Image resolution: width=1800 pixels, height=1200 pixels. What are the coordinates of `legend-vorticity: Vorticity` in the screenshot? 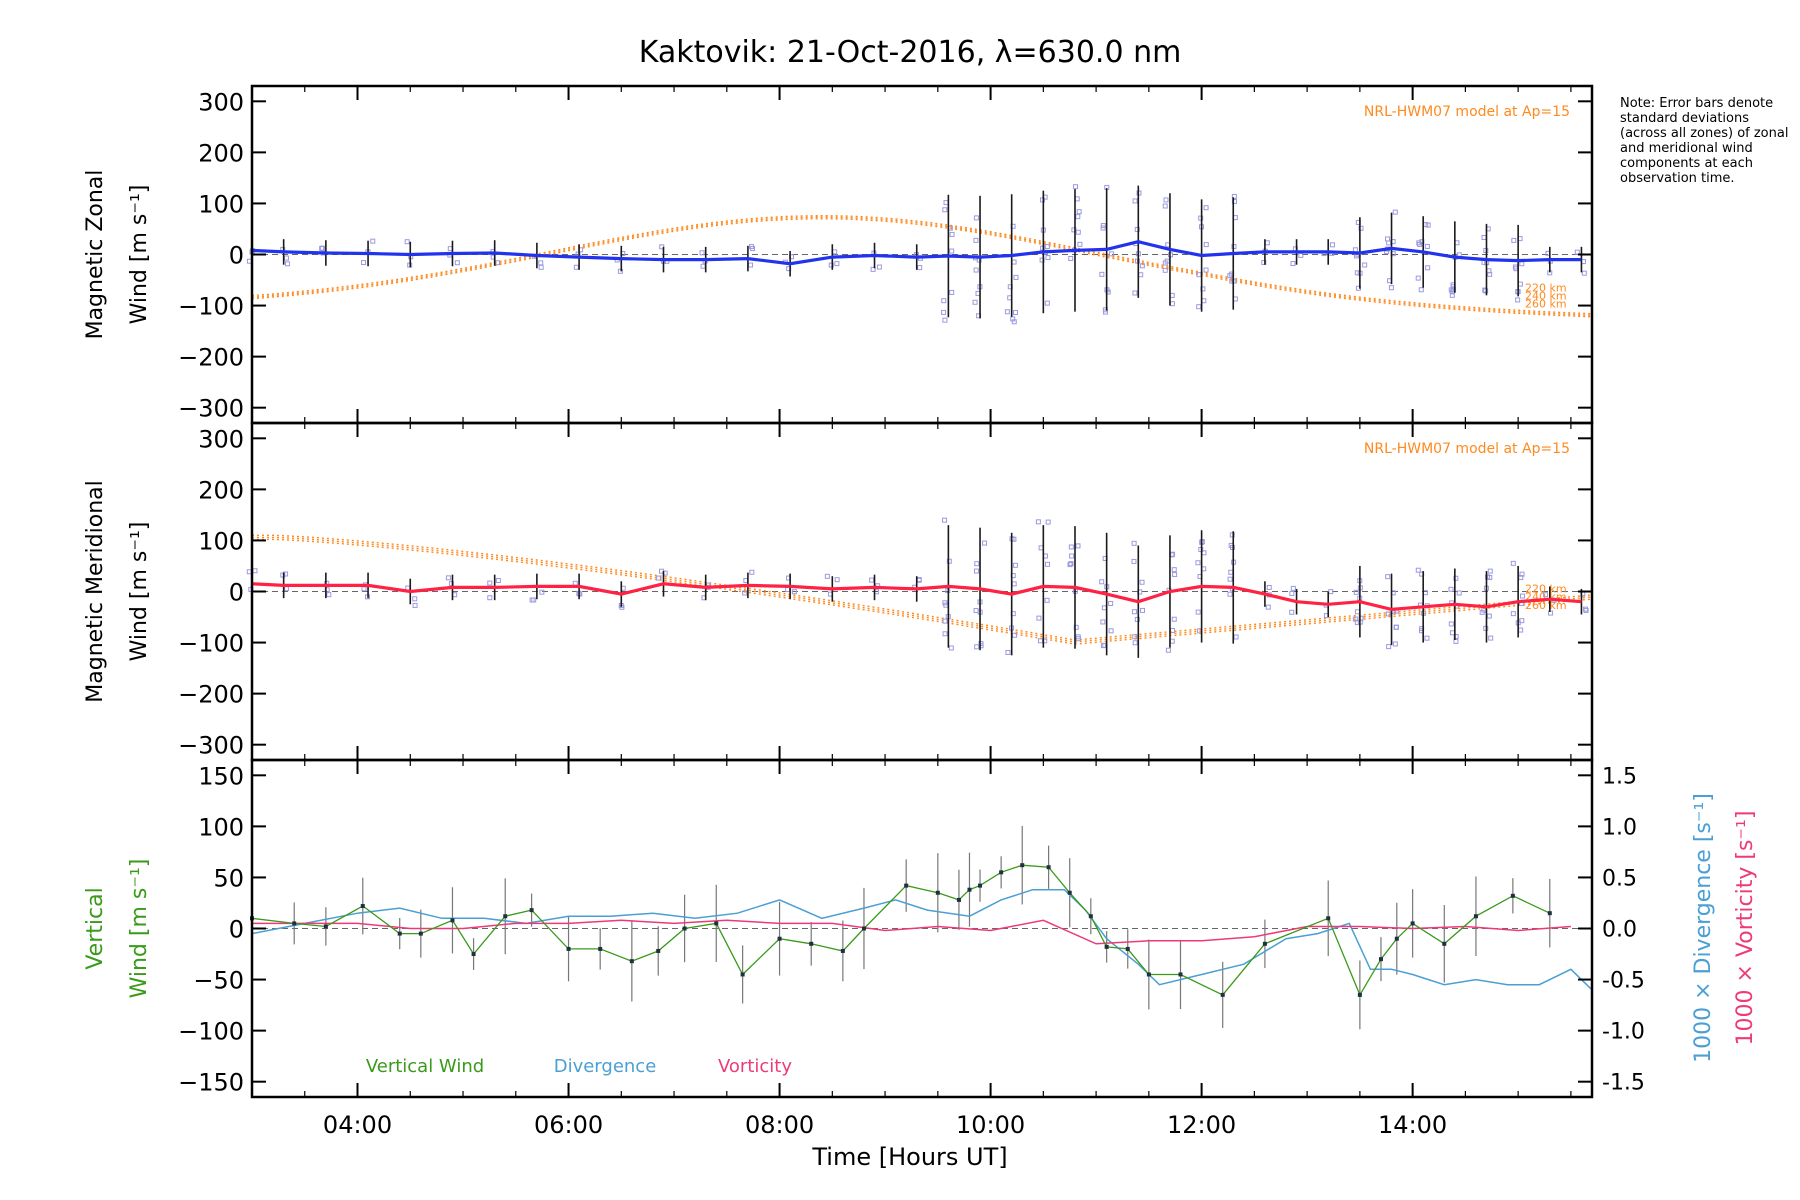 It's located at (755, 1066).